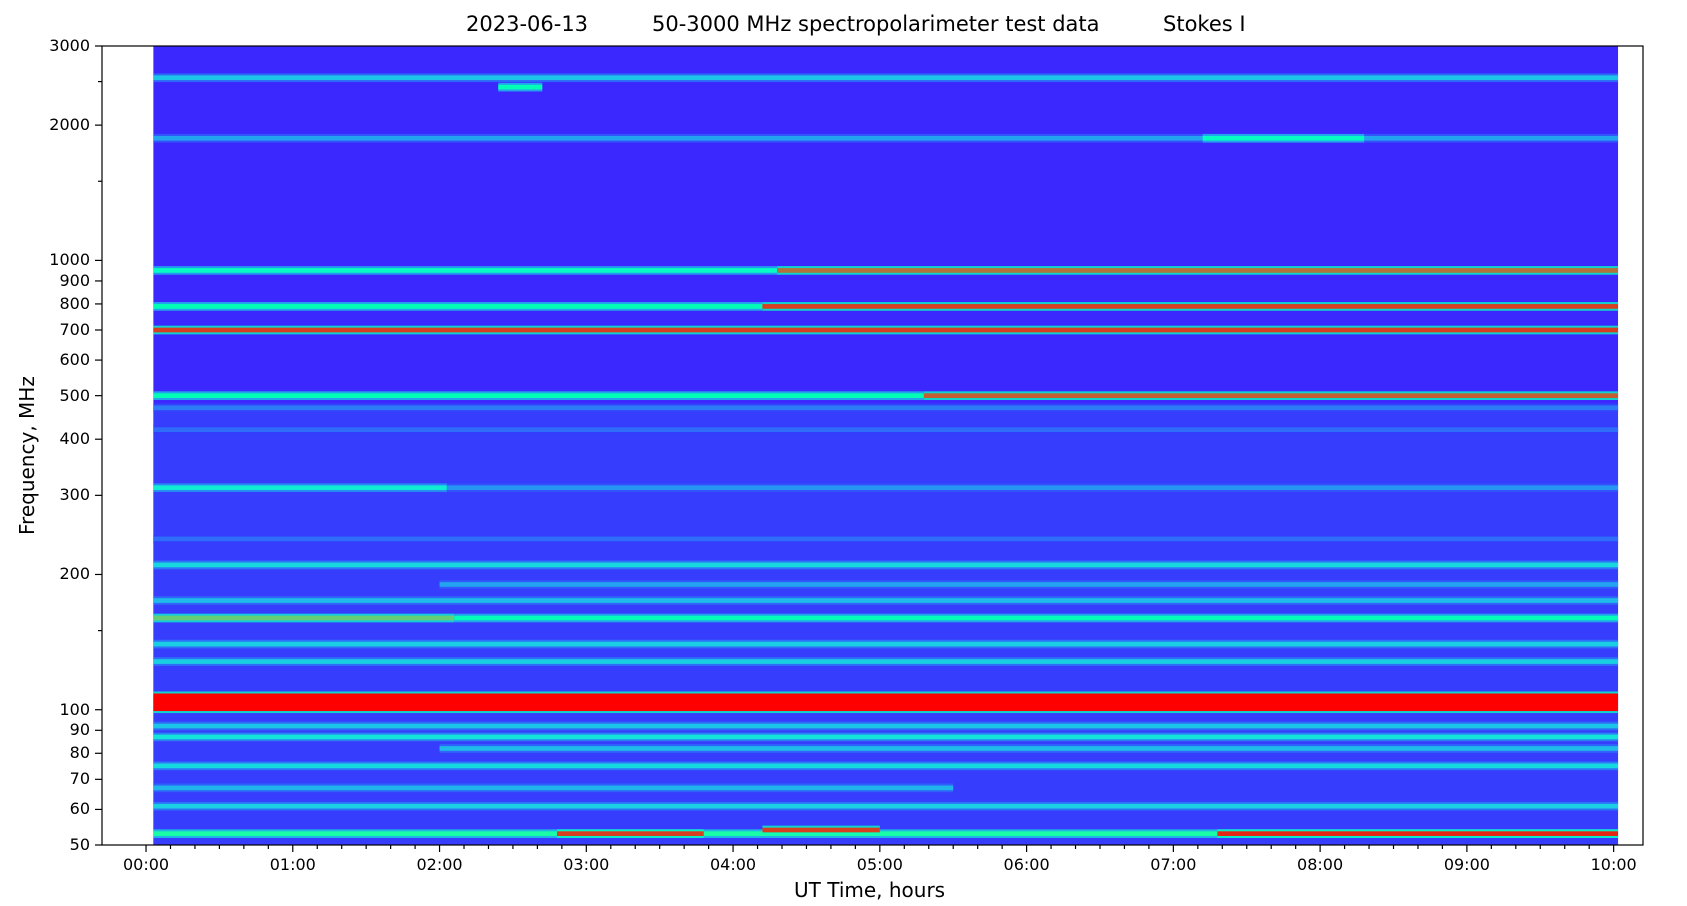 The height and width of the screenshot is (906, 1687). What do you see at coordinates (74, 329) in the screenshot?
I see `y-tick-label-700: 700` at bounding box center [74, 329].